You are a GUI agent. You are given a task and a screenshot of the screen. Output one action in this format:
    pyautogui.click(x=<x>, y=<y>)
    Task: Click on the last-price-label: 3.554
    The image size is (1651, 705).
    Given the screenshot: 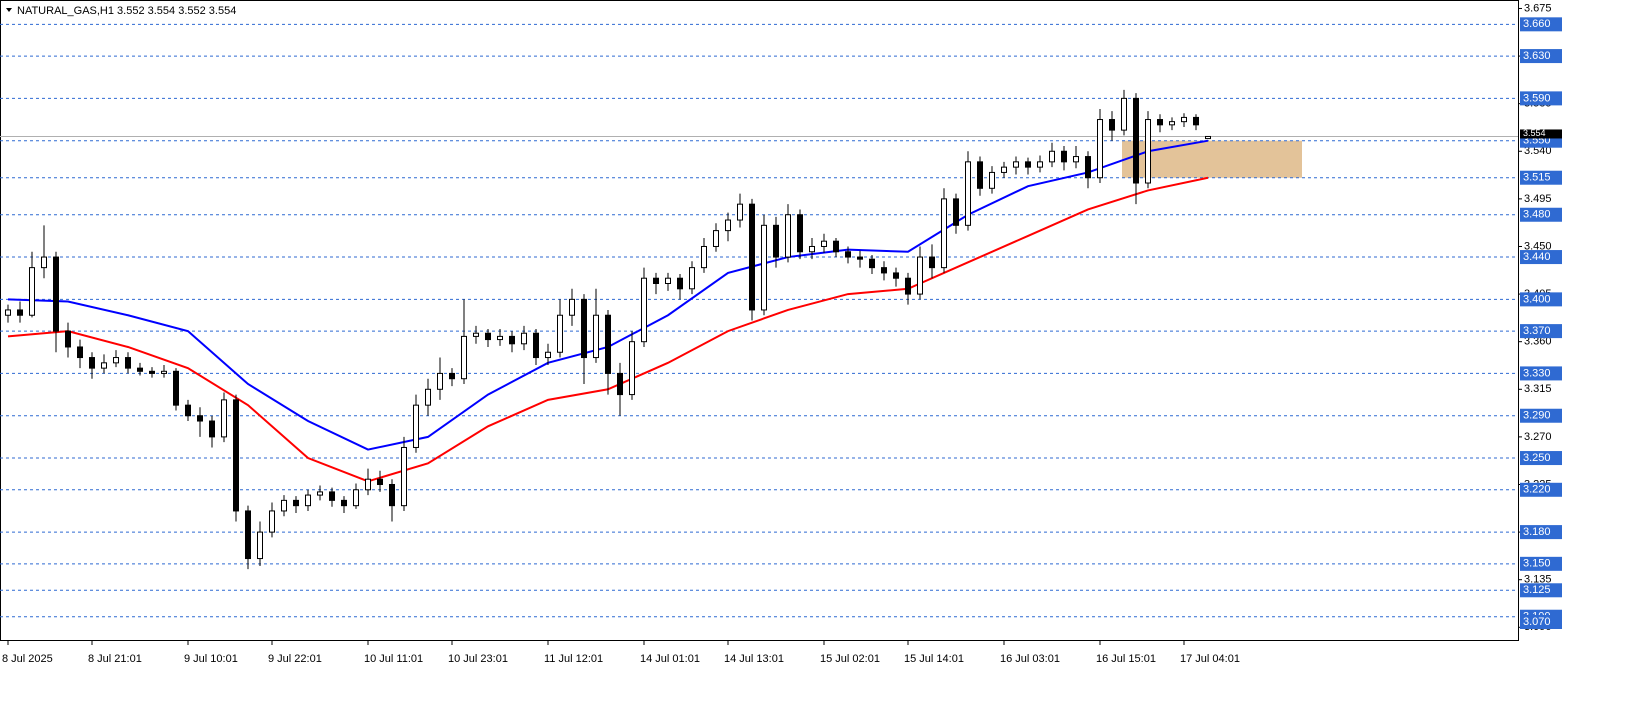 What is the action you would take?
    pyautogui.click(x=1534, y=133)
    